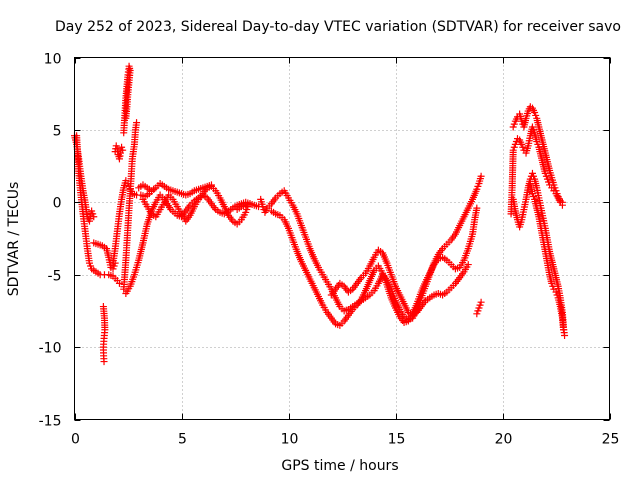  What do you see at coordinates (611, 440) in the screenshot?
I see `x-tick-label: 25` at bounding box center [611, 440].